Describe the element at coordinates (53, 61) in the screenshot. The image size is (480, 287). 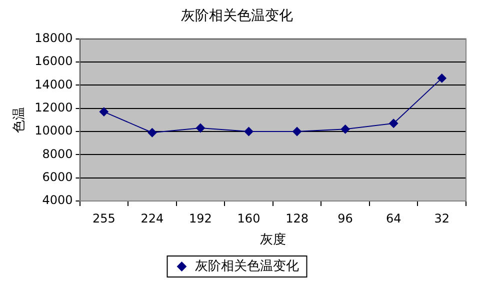
I see `y-tick-label: 16000` at that location.